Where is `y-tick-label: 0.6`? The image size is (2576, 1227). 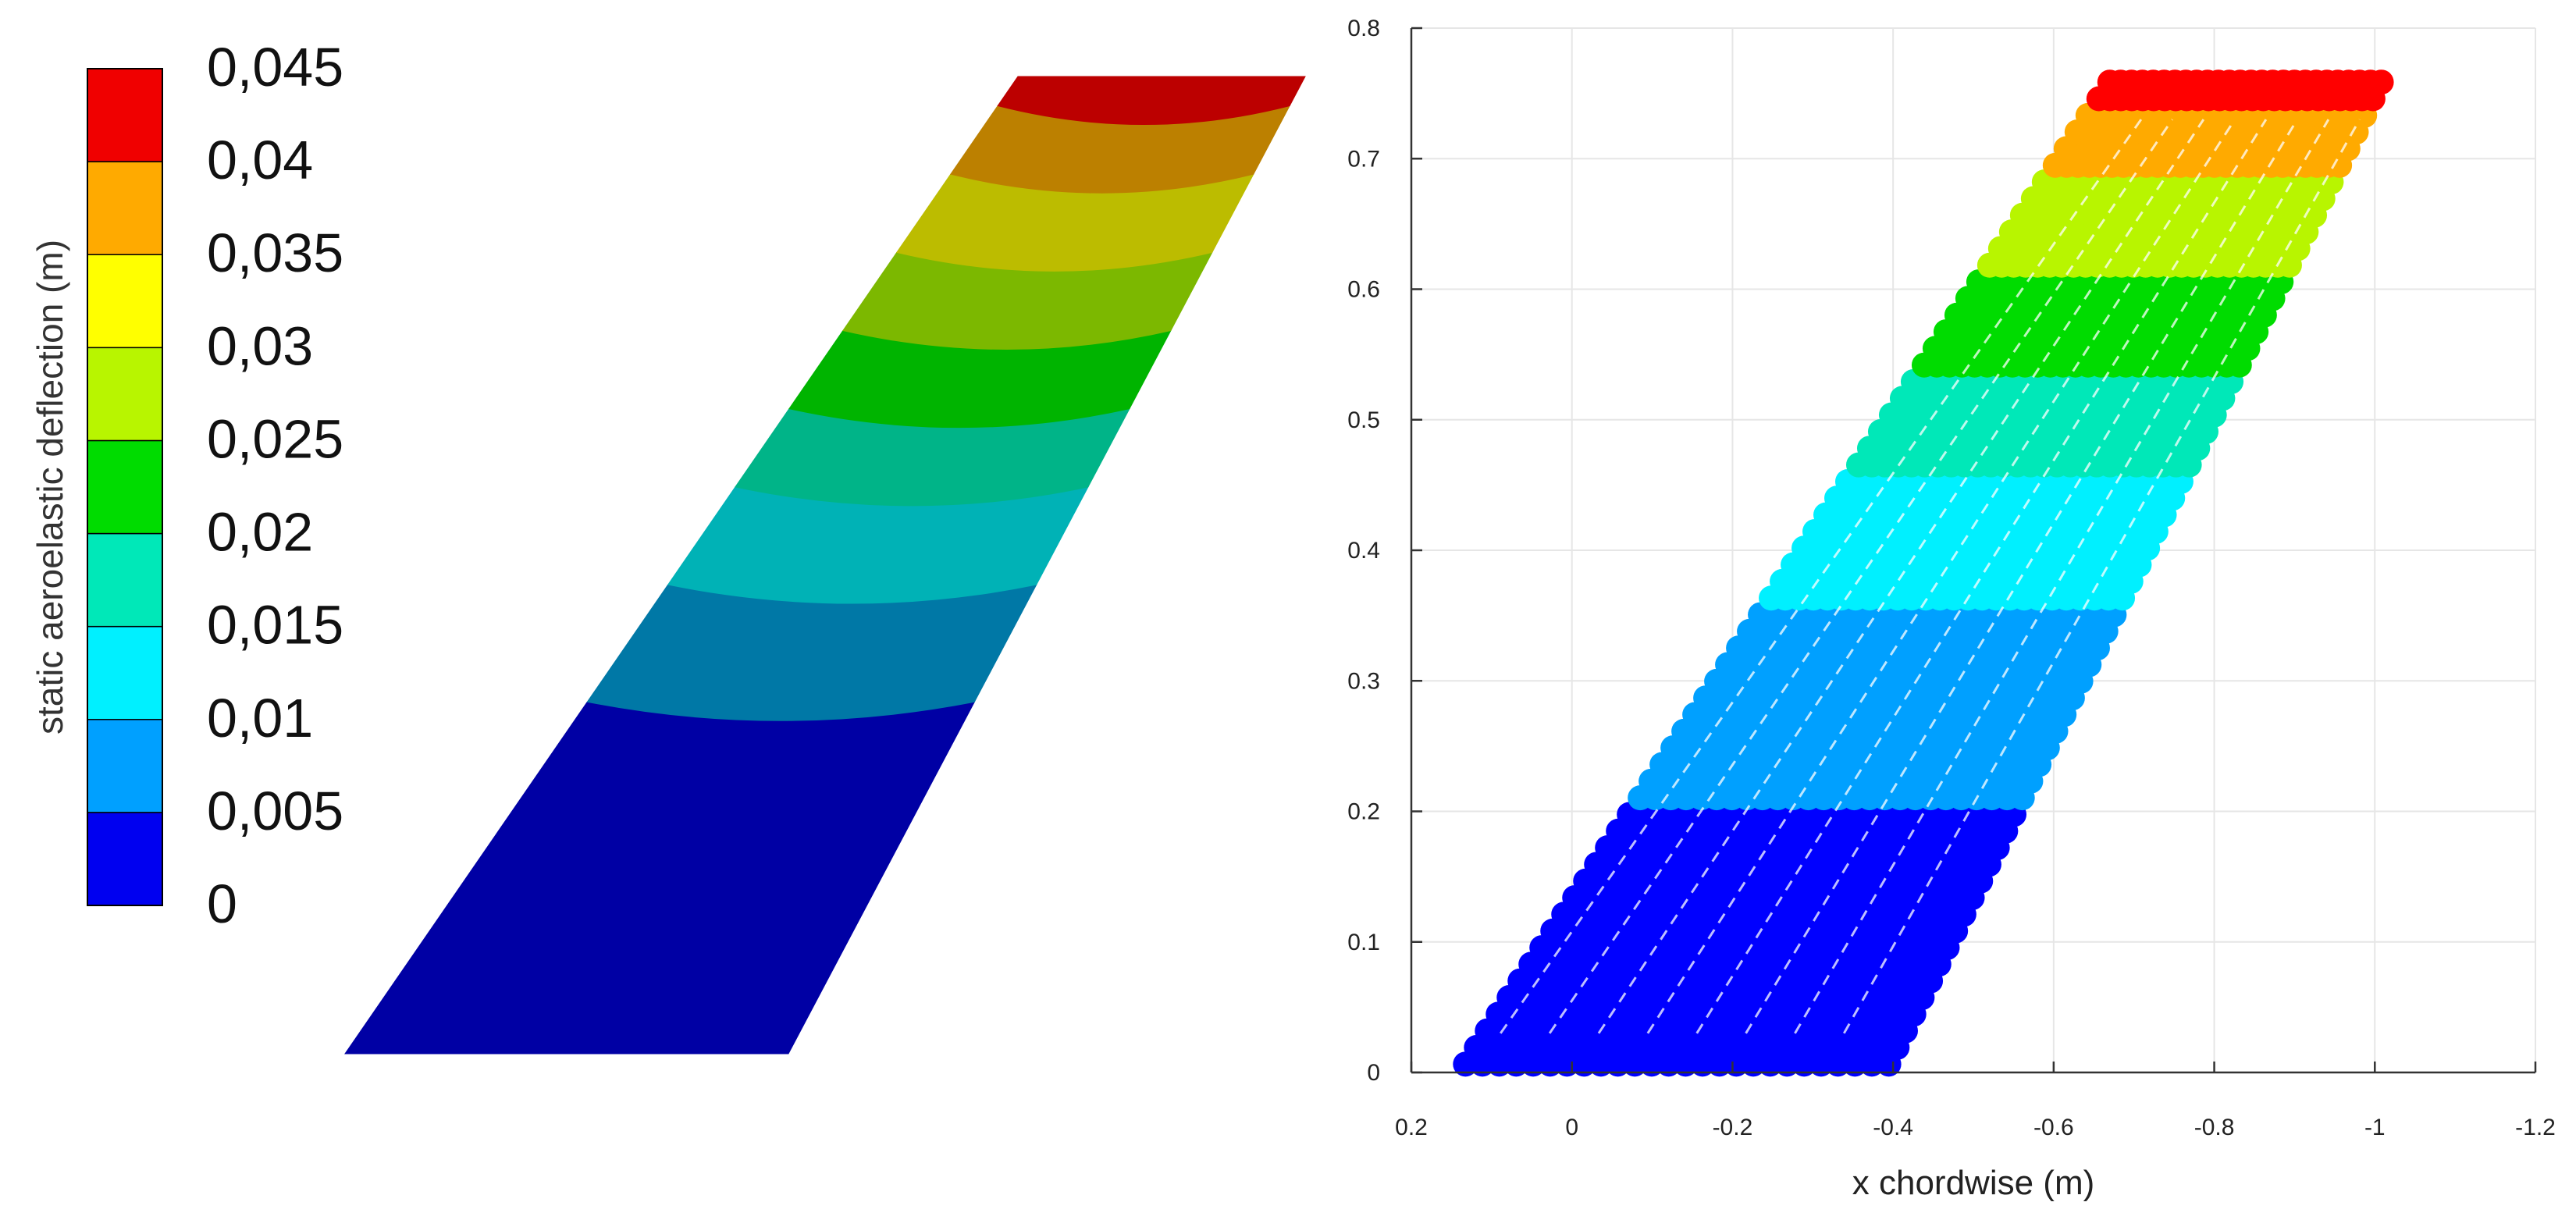
y-tick-label: 0.6 is located at coordinates (1363, 290).